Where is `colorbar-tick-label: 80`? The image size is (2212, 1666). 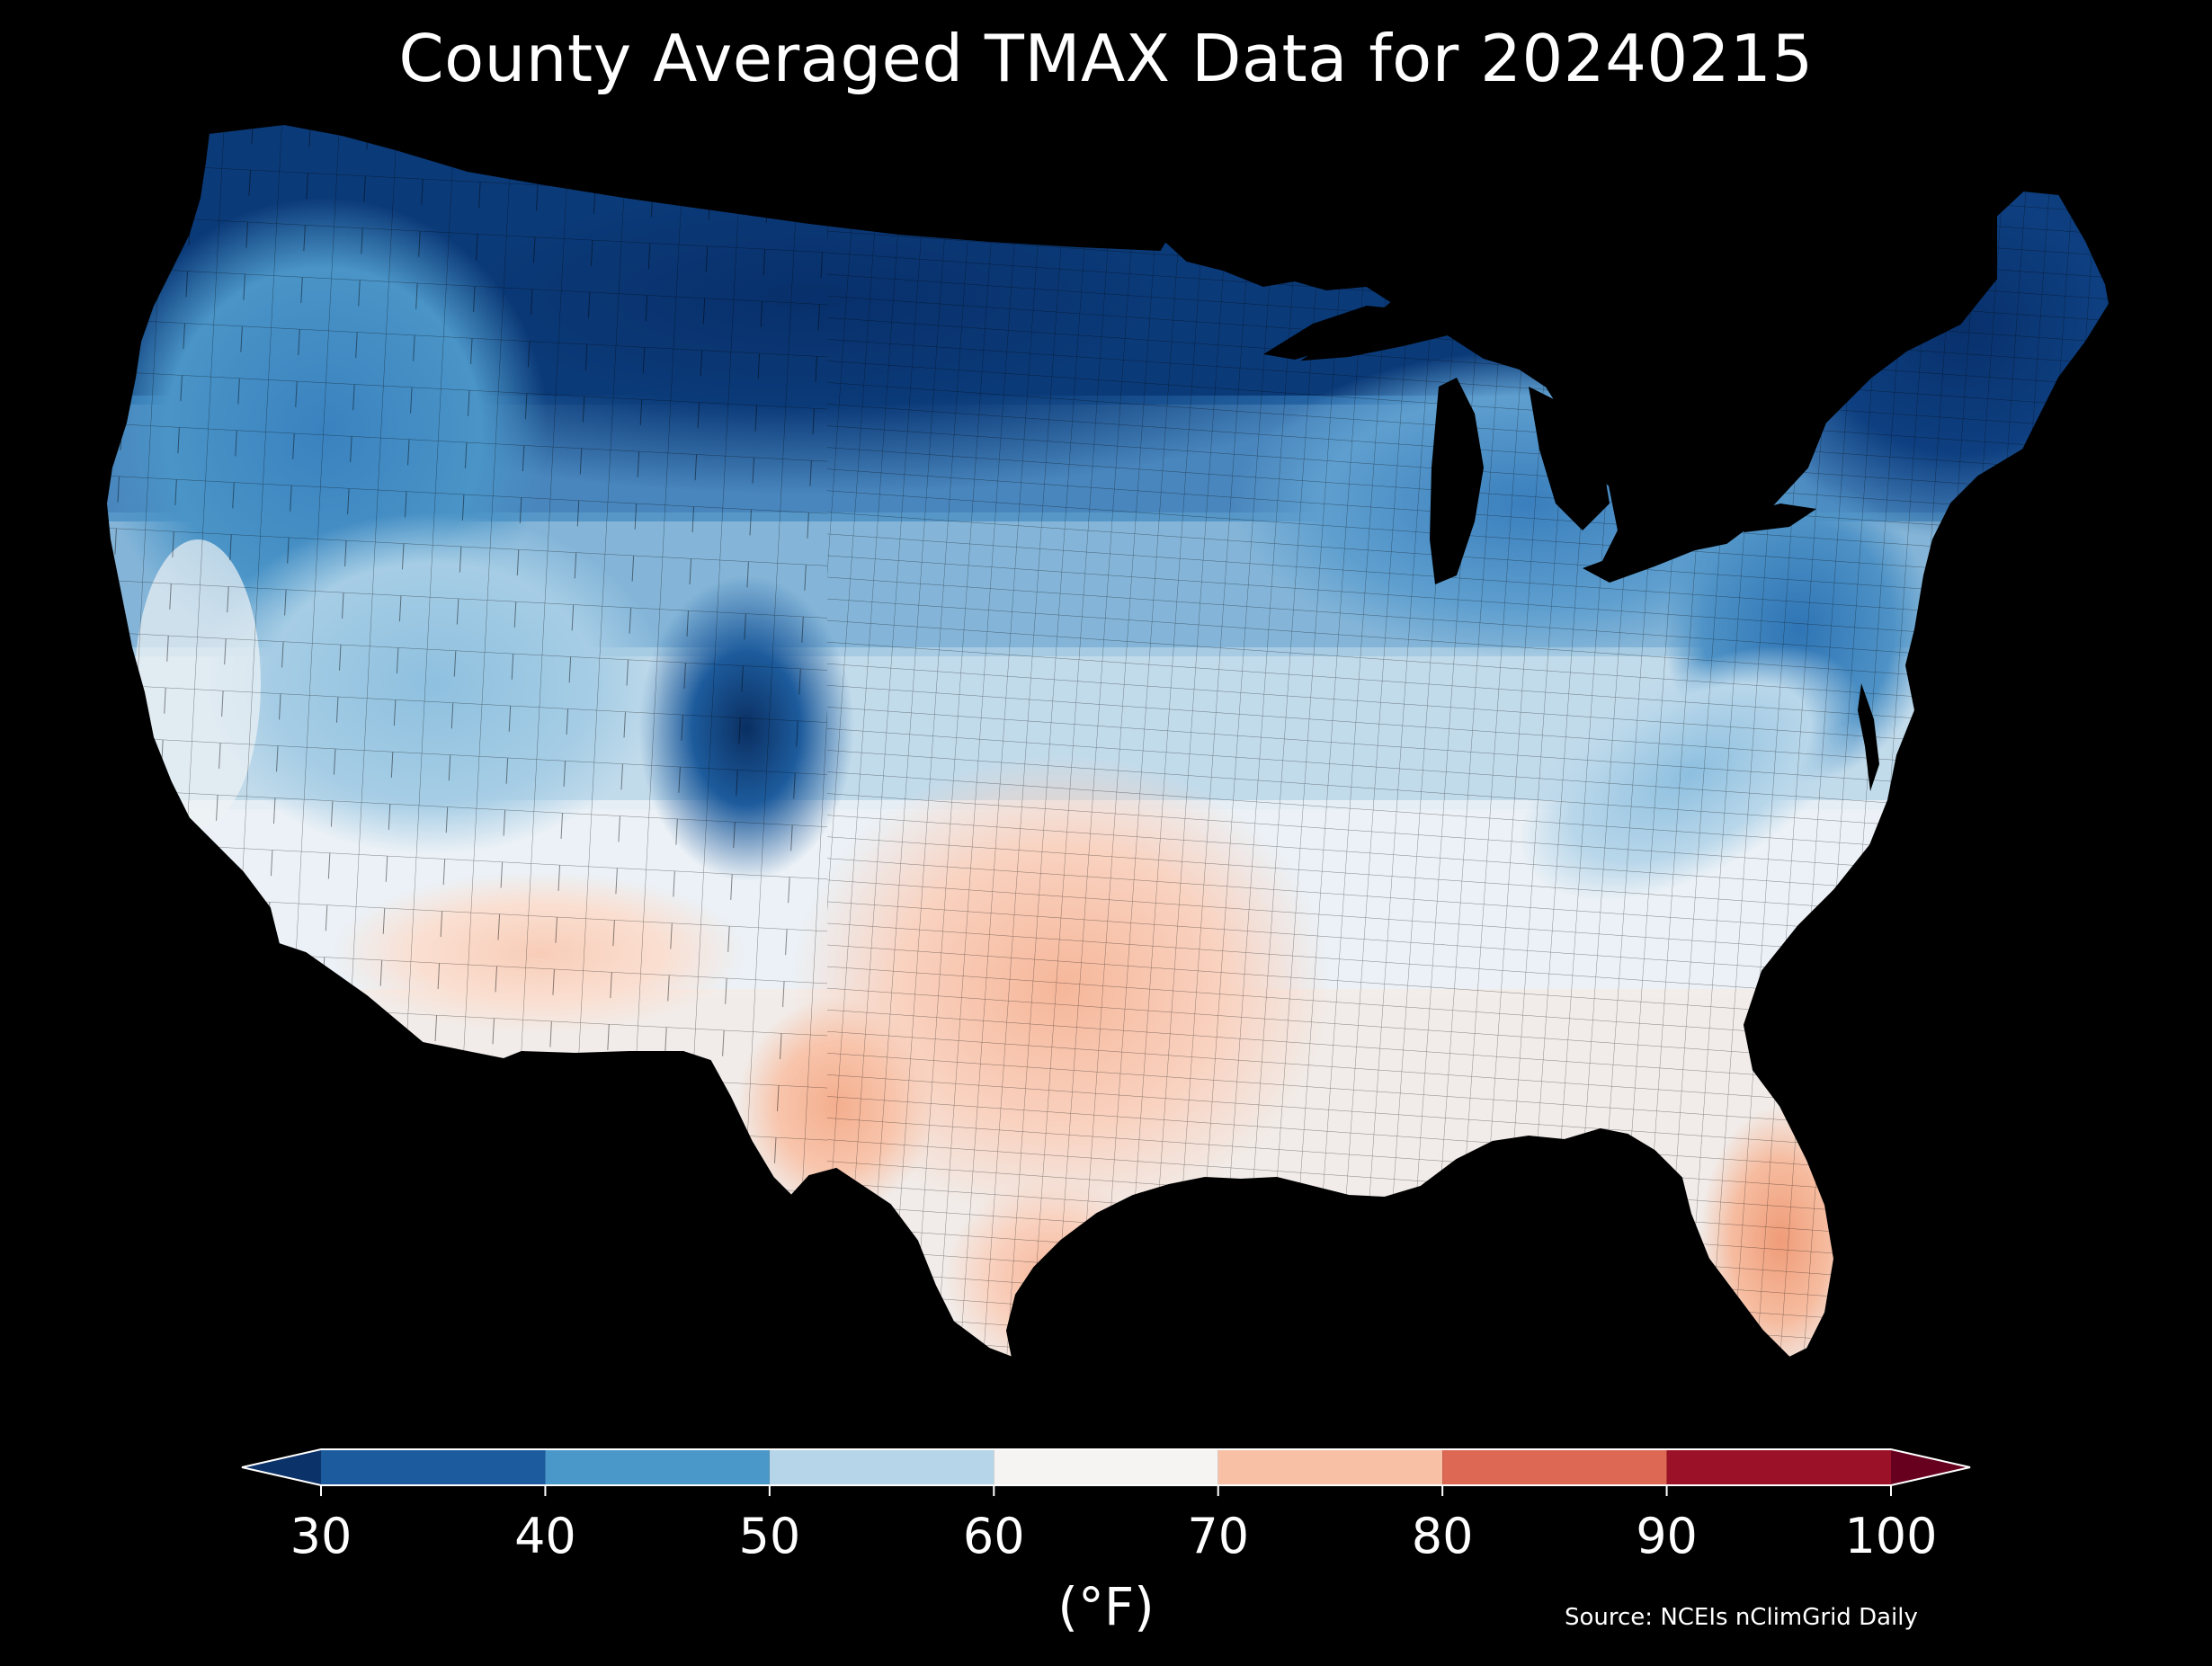 colorbar-tick-label: 80 is located at coordinates (1442, 1536).